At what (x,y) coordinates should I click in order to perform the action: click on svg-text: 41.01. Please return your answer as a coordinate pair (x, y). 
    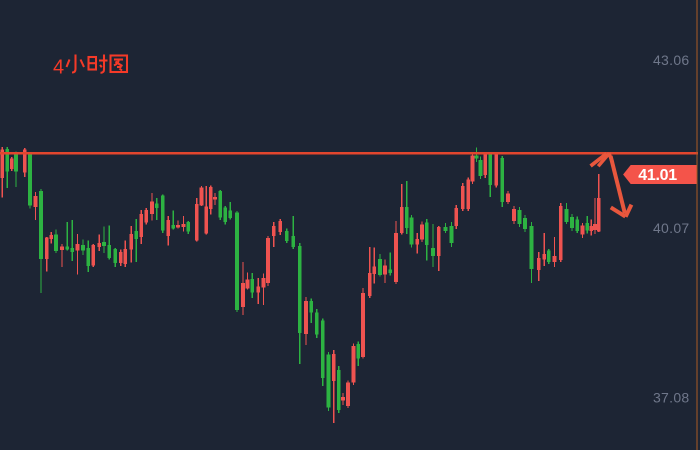
    Looking at the image, I should click on (657, 175).